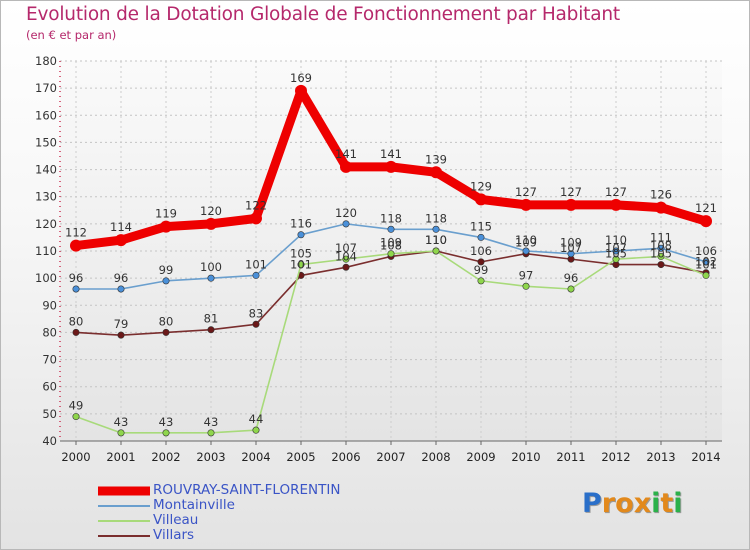 The image size is (750, 550). Describe the element at coordinates (211, 211) in the screenshot. I see `data-label-0: 120` at that location.